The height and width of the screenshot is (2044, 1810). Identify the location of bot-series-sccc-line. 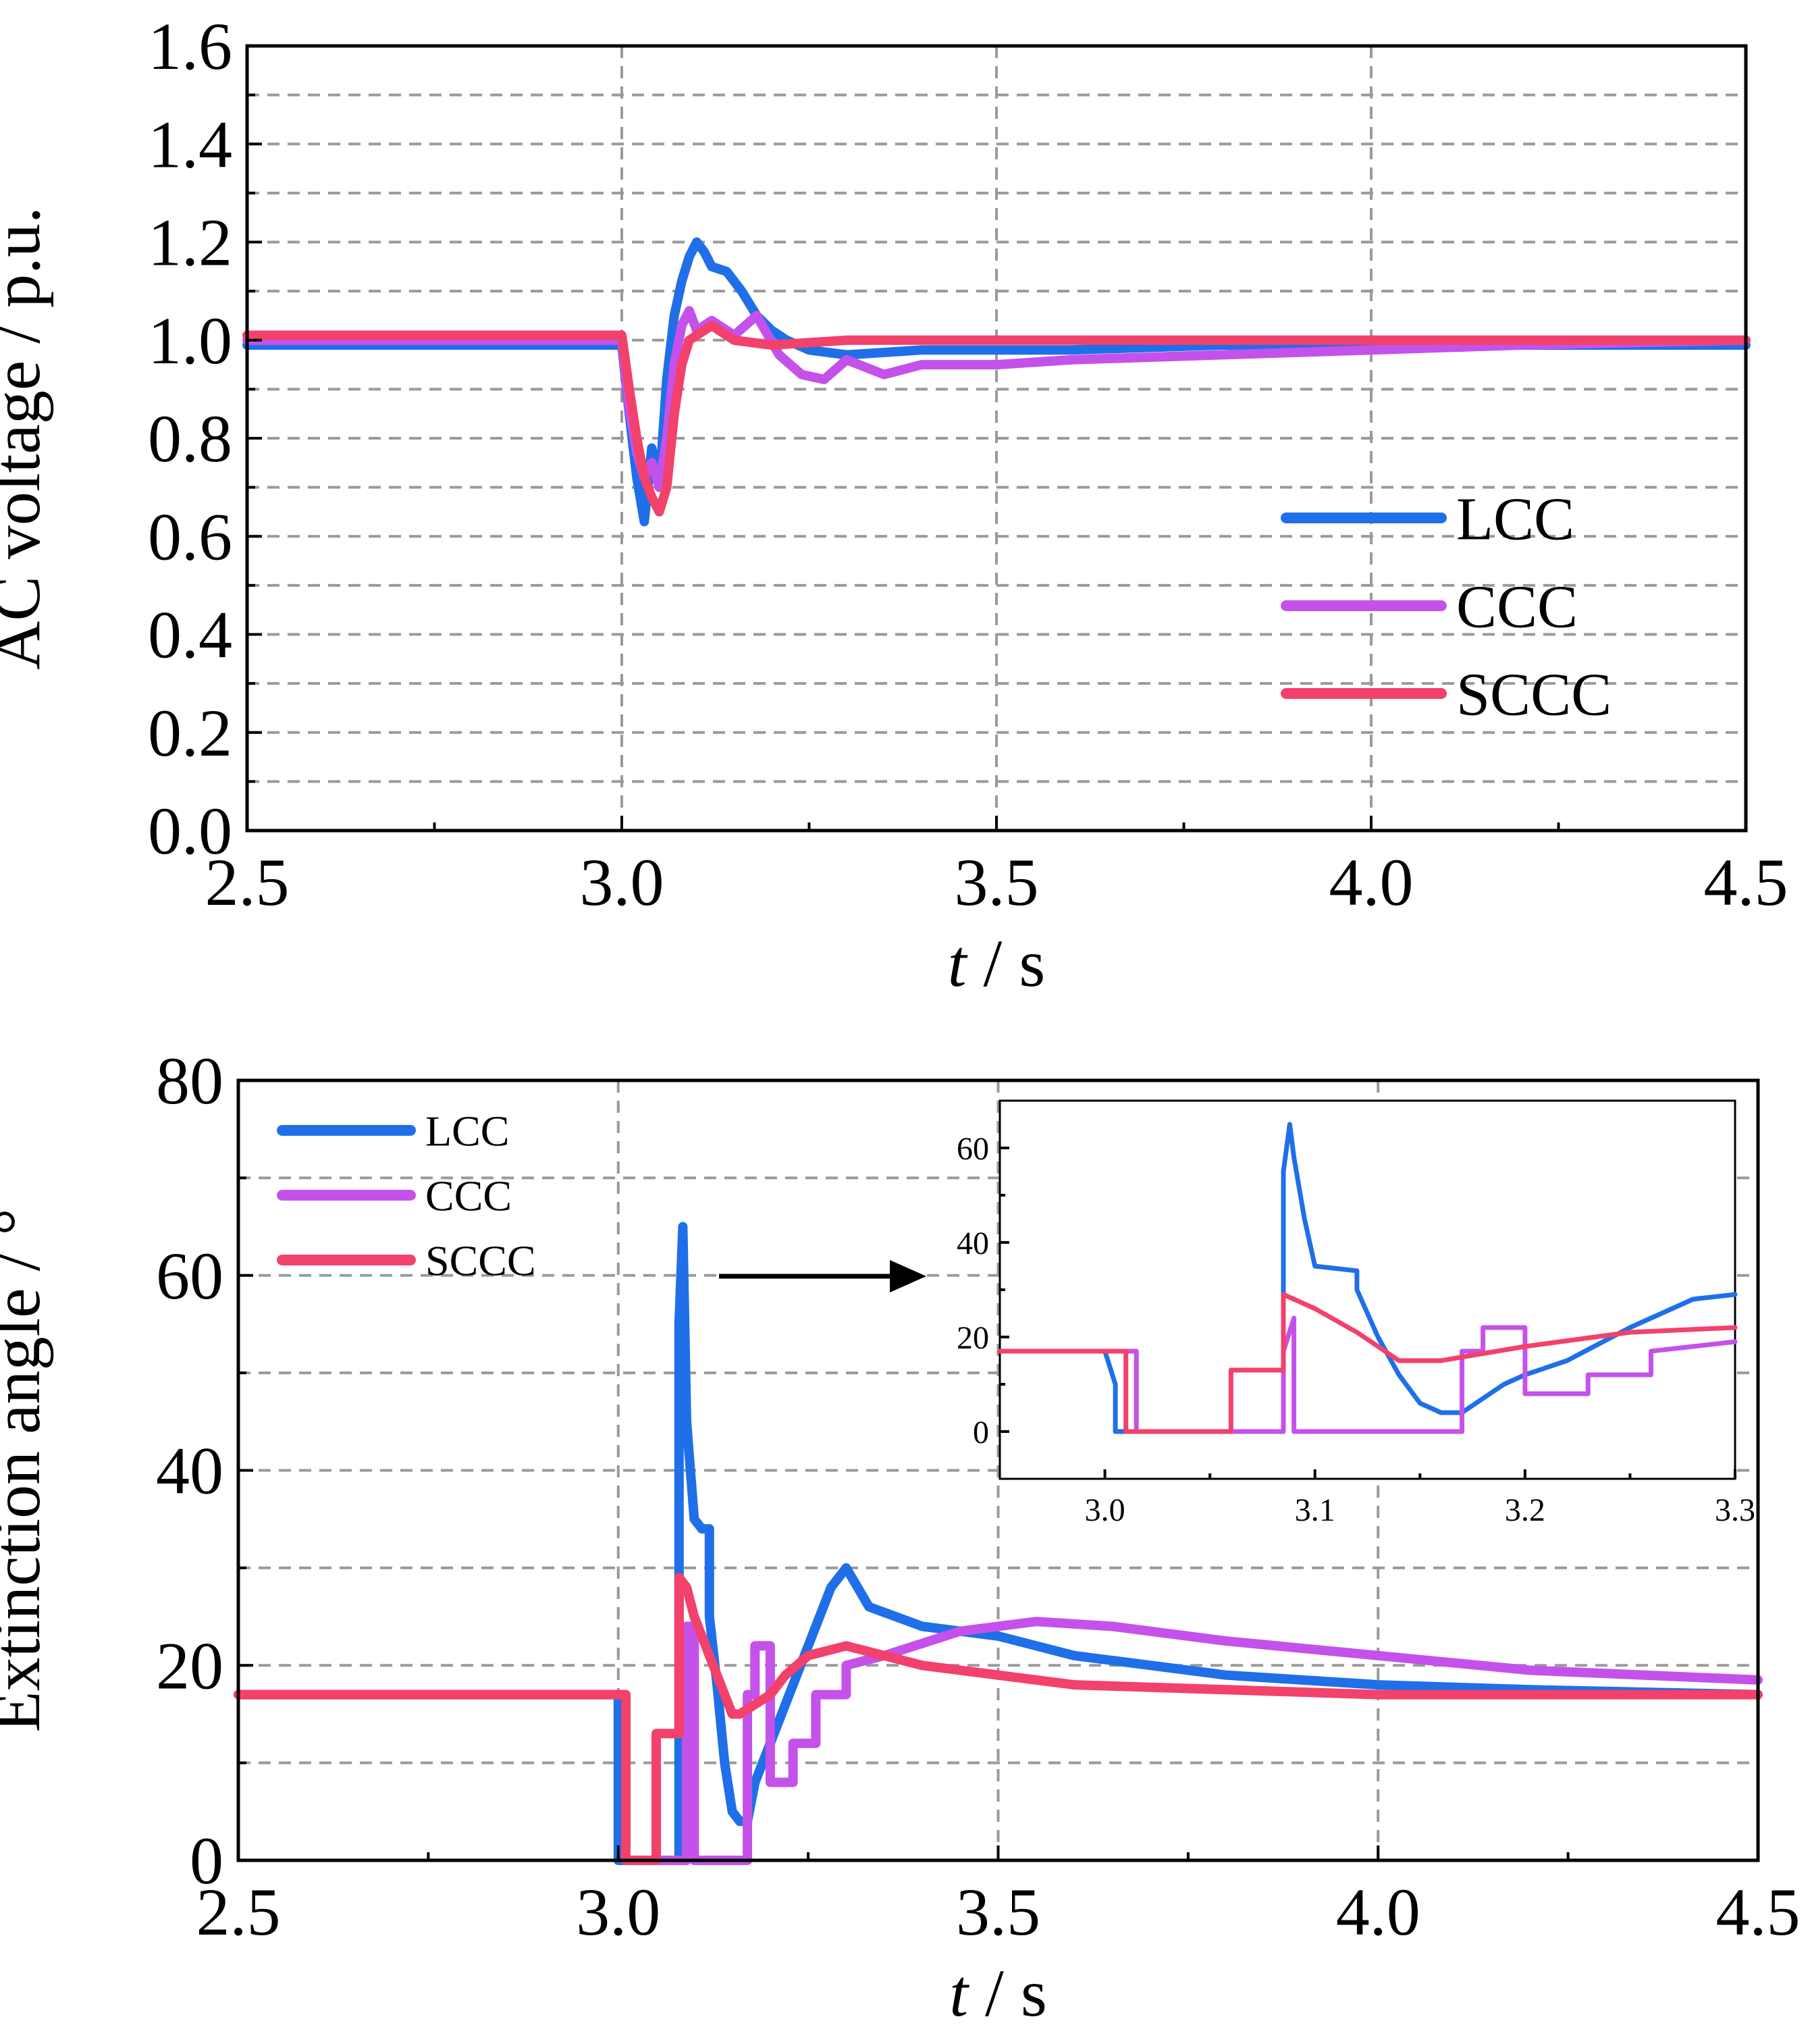
(998, 1719).